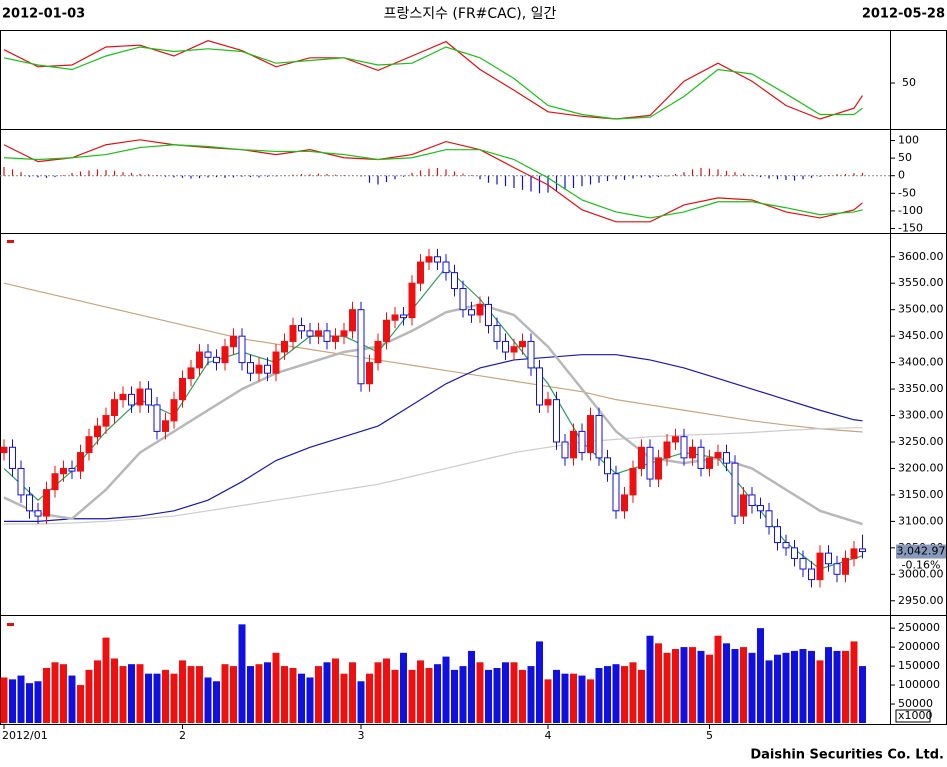 This screenshot has height=767, width=947. What do you see at coordinates (921, 520) in the screenshot?
I see `y-tick-label: 3100.00` at bounding box center [921, 520].